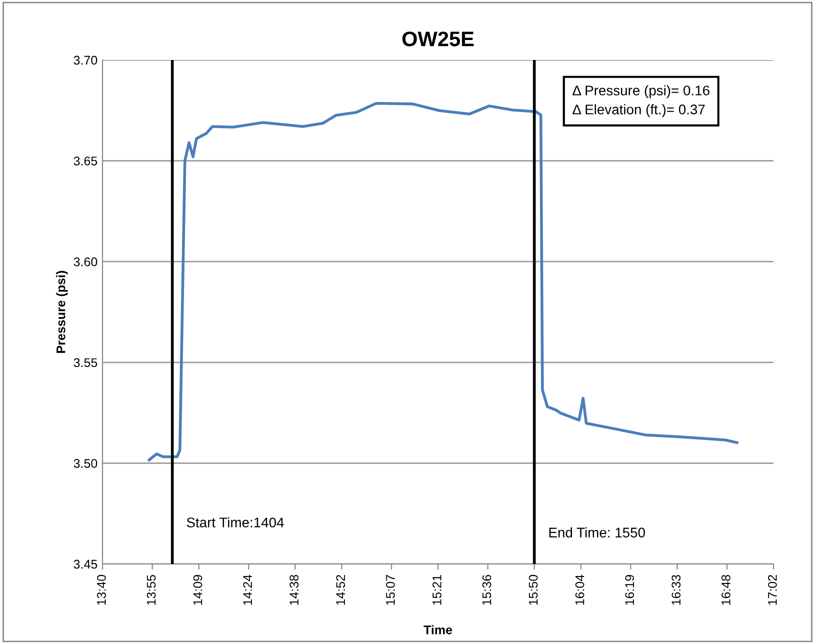 This screenshot has width=815, height=644. Describe the element at coordinates (62, 311) in the screenshot. I see `y-axis-title: Pressure (psi)` at that location.